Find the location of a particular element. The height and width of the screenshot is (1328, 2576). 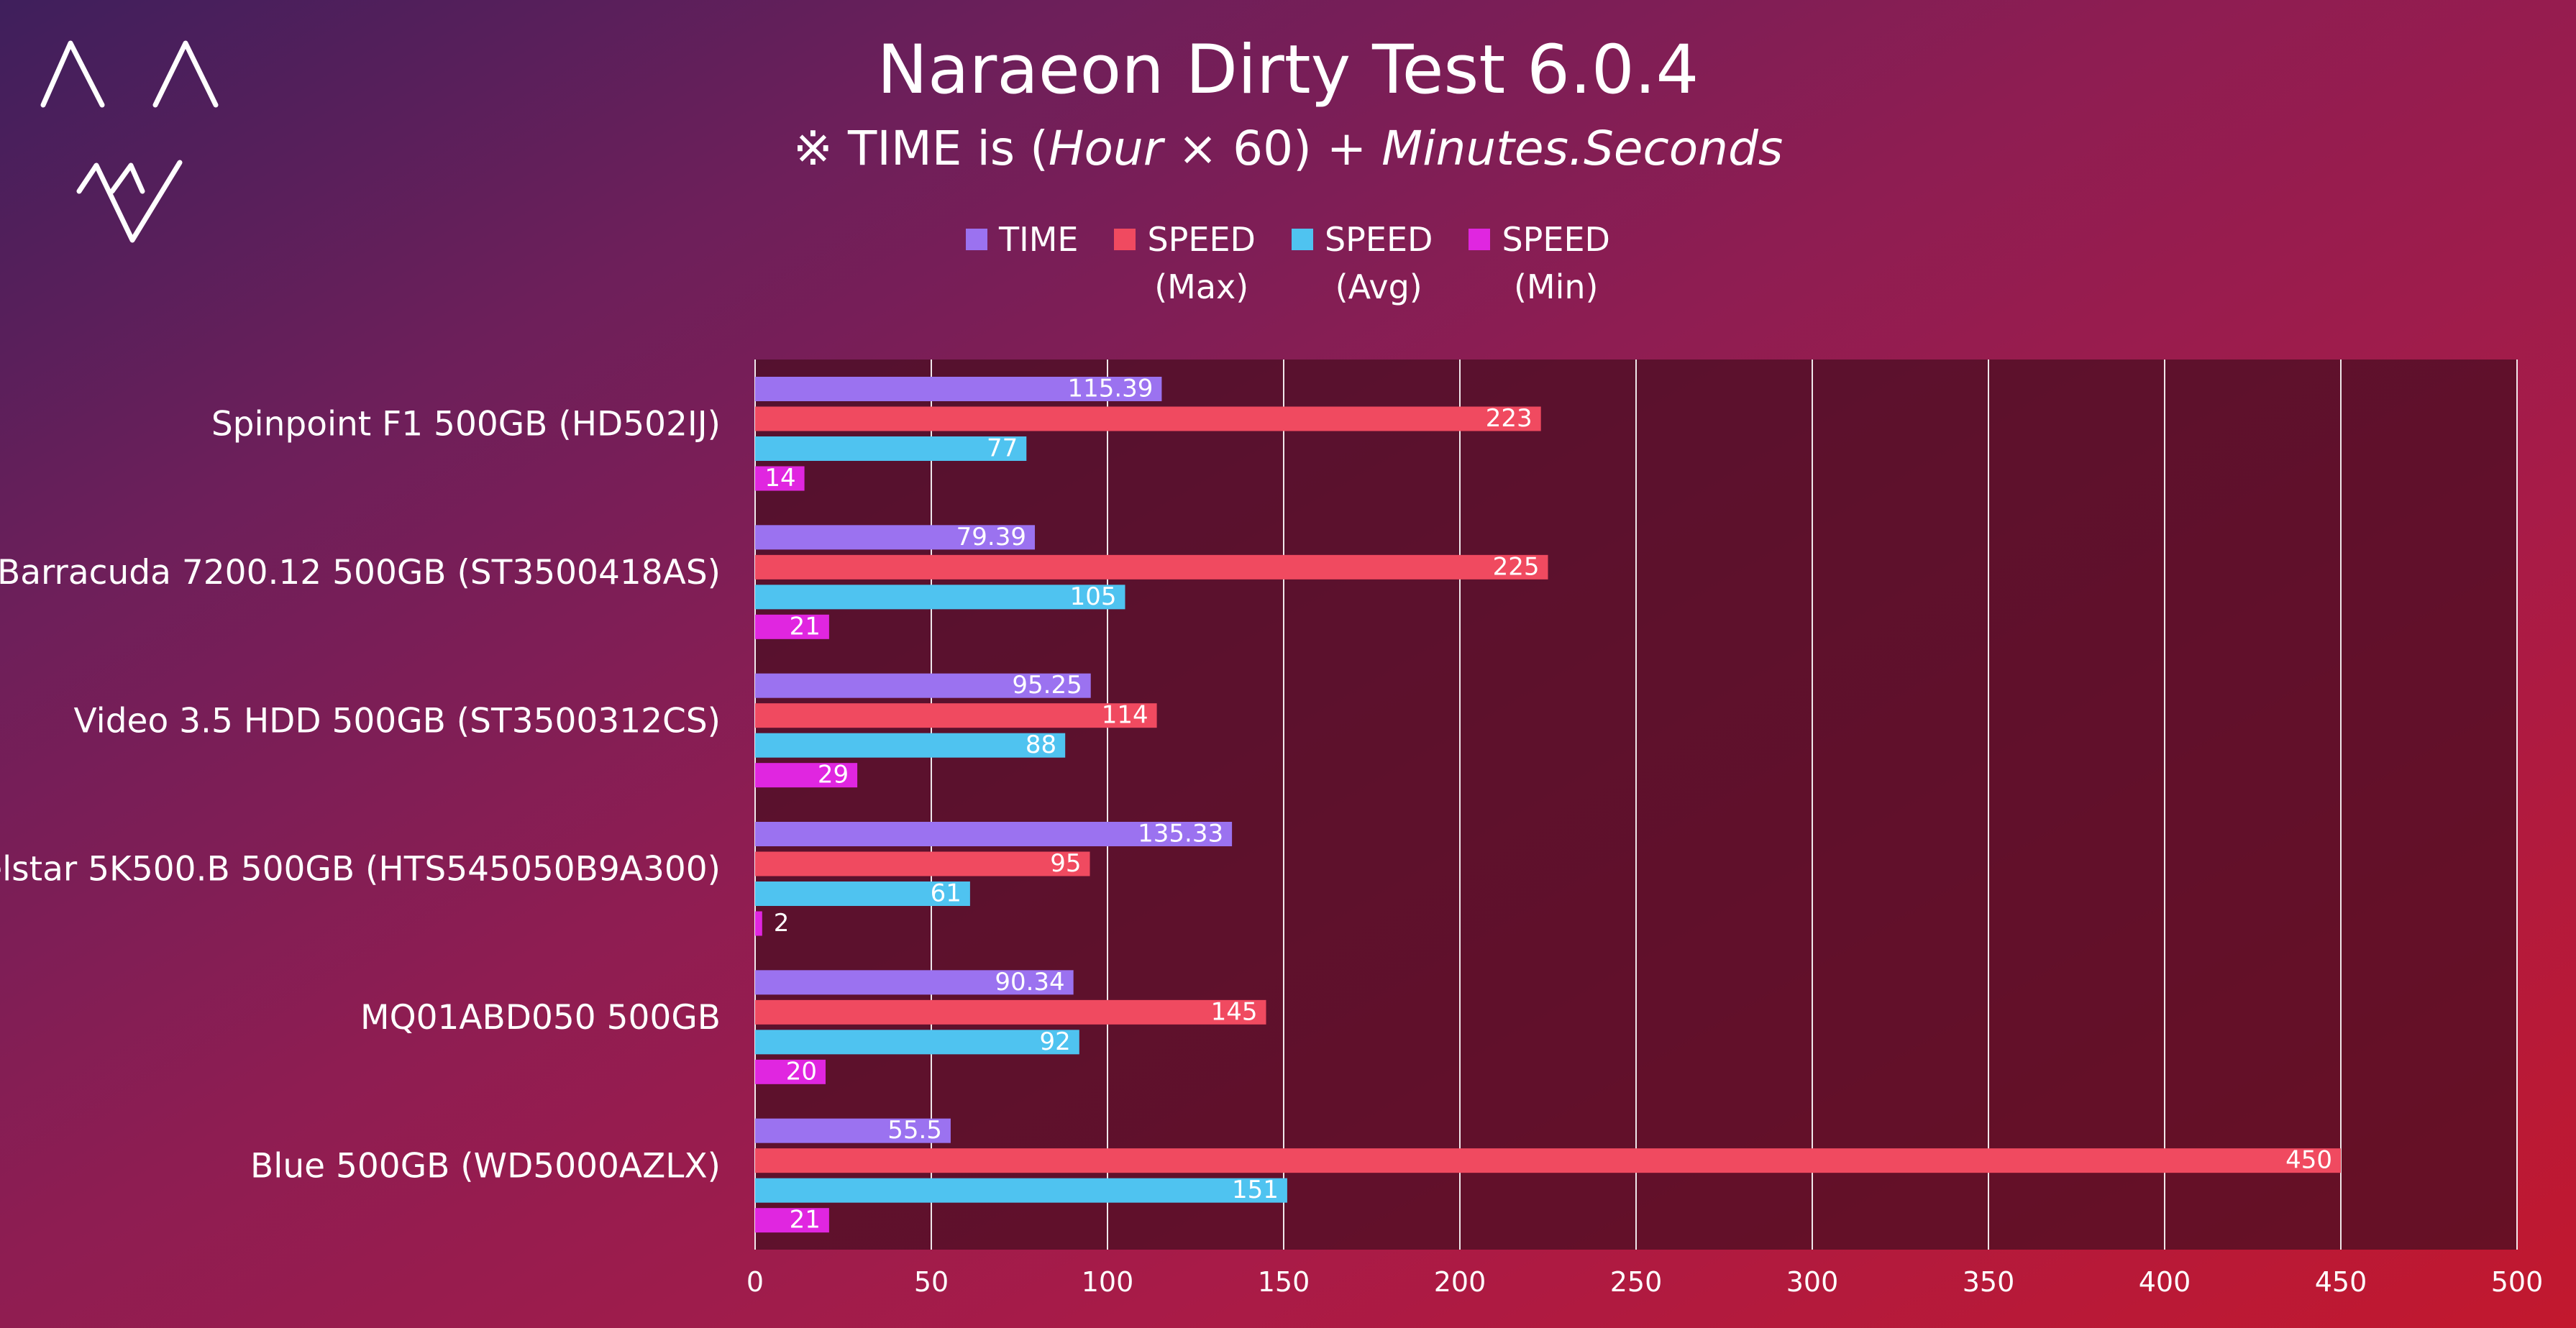

data-label: 95.25 is located at coordinates (1047, 685).